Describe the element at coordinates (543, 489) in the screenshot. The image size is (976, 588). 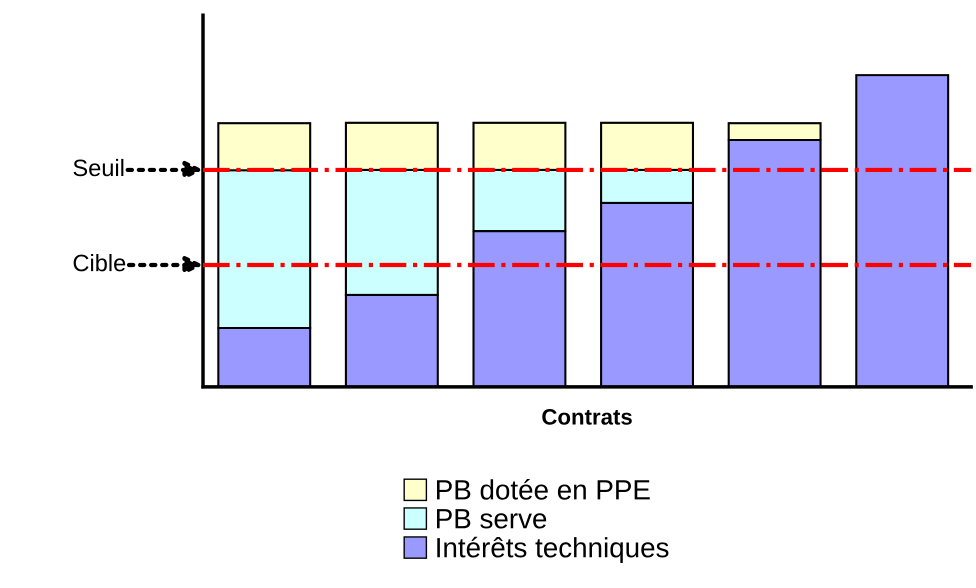
I see `legend-label: PB dotée en PPE` at that location.